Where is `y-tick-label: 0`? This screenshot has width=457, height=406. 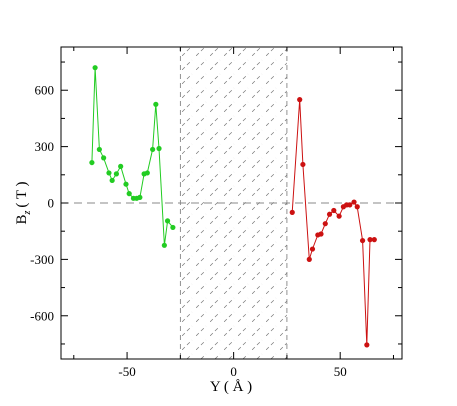 y-tick-label: 0 is located at coordinates (51, 203).